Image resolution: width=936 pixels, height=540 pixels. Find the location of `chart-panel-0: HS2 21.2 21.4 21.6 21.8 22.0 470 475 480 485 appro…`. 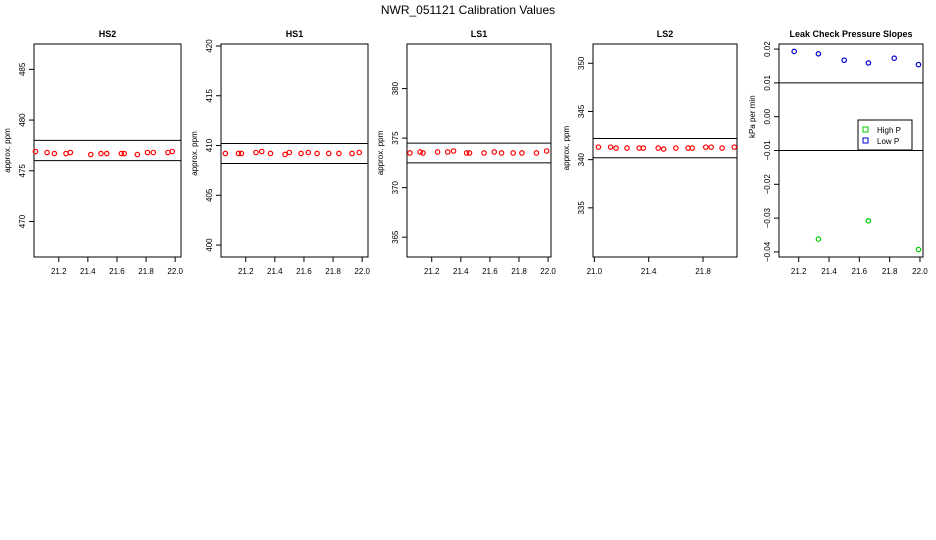

chart-panel-0: HS2 21.2 21.4 21.6 21.8 22.0 470 475 480 485 appro… is located at coordinates (93, 152).